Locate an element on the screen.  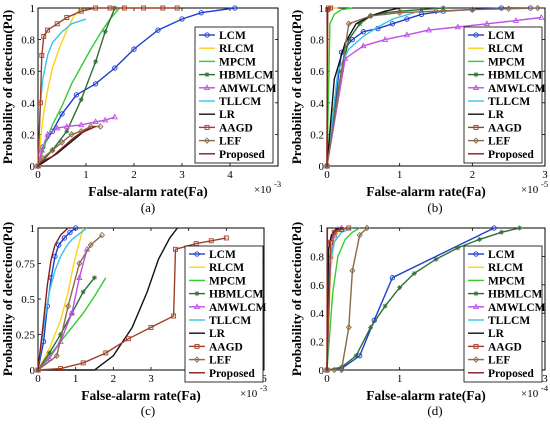
x-tick-label: 2 is located at coordinates (134, 175).